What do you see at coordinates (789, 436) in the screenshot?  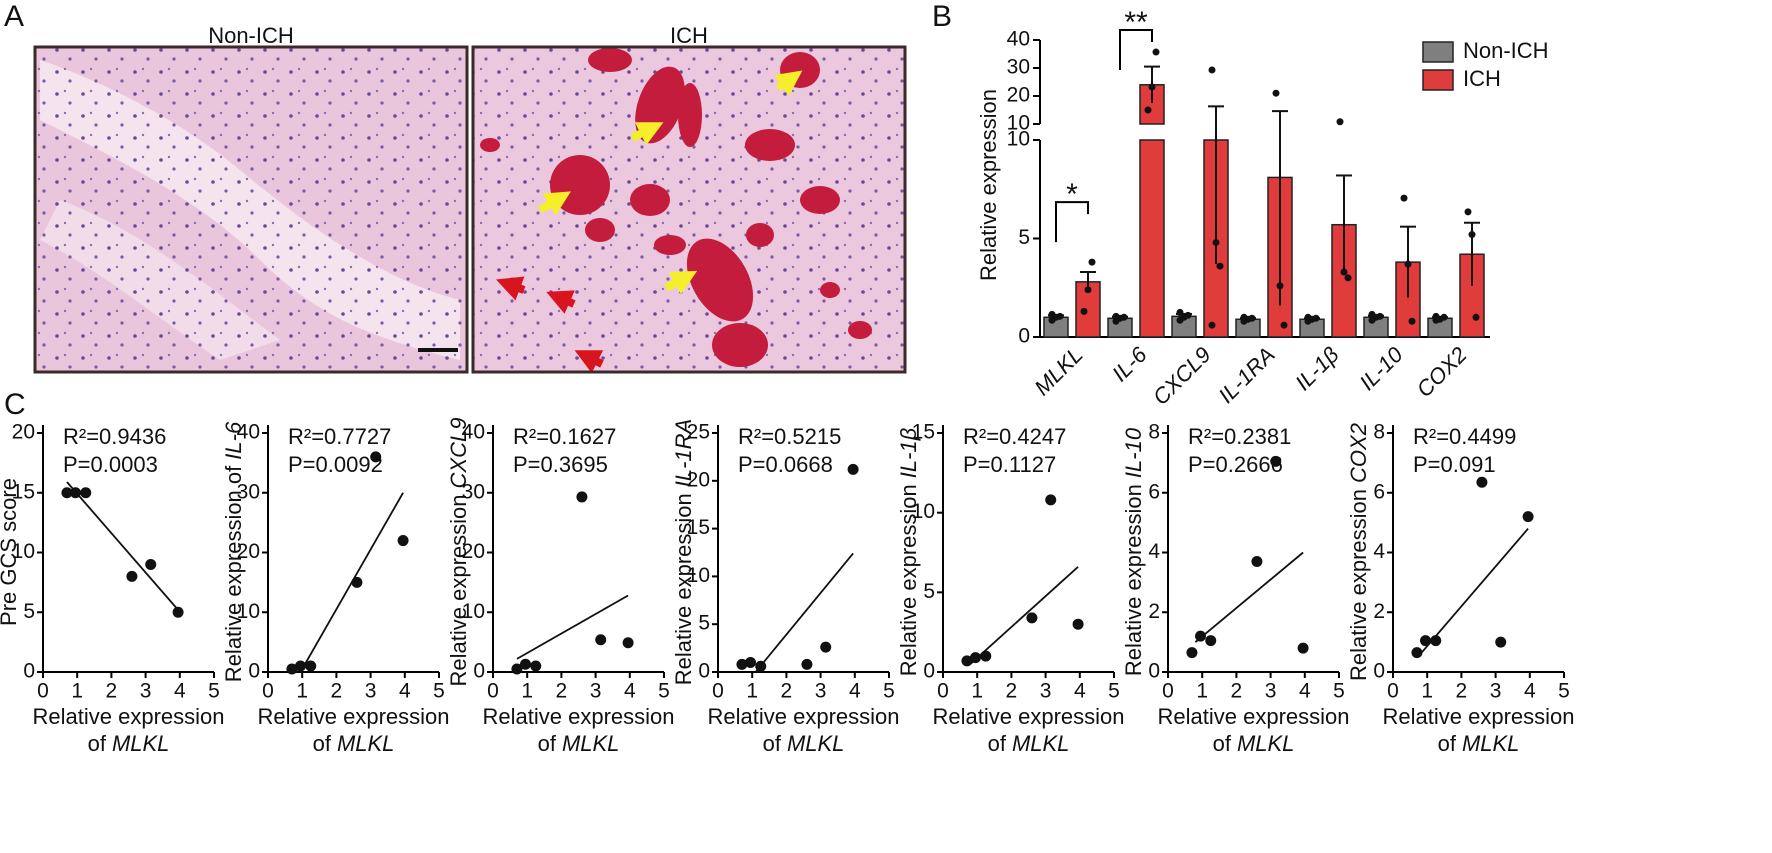 I see `stat-label: R²=0.5215` at bounding box center [789, 436].